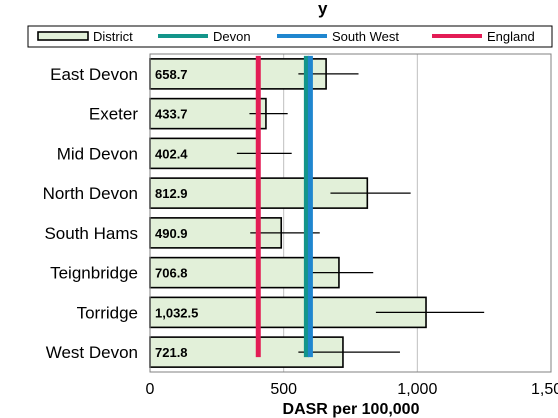 Image resolution: width=558 pixels, height=418 pixels. I want to click on x-axis-ticks: 0 500 1,000 1,500, so click(352, 389).